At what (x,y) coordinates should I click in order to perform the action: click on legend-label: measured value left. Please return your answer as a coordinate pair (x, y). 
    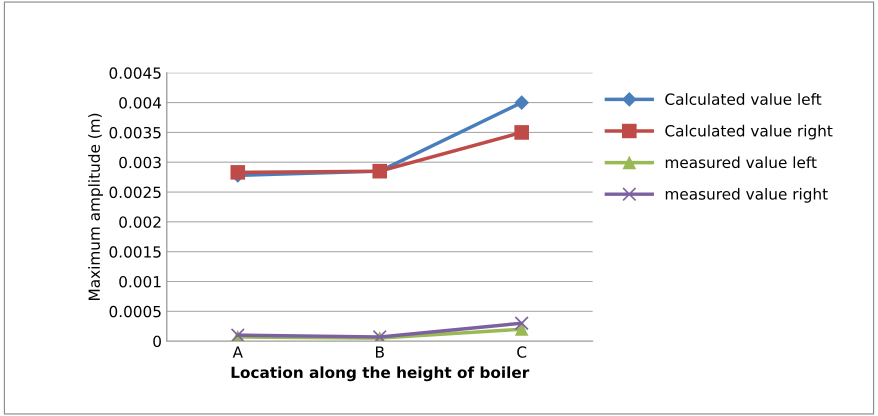
    Looking at the image, I should click on (741, 162).